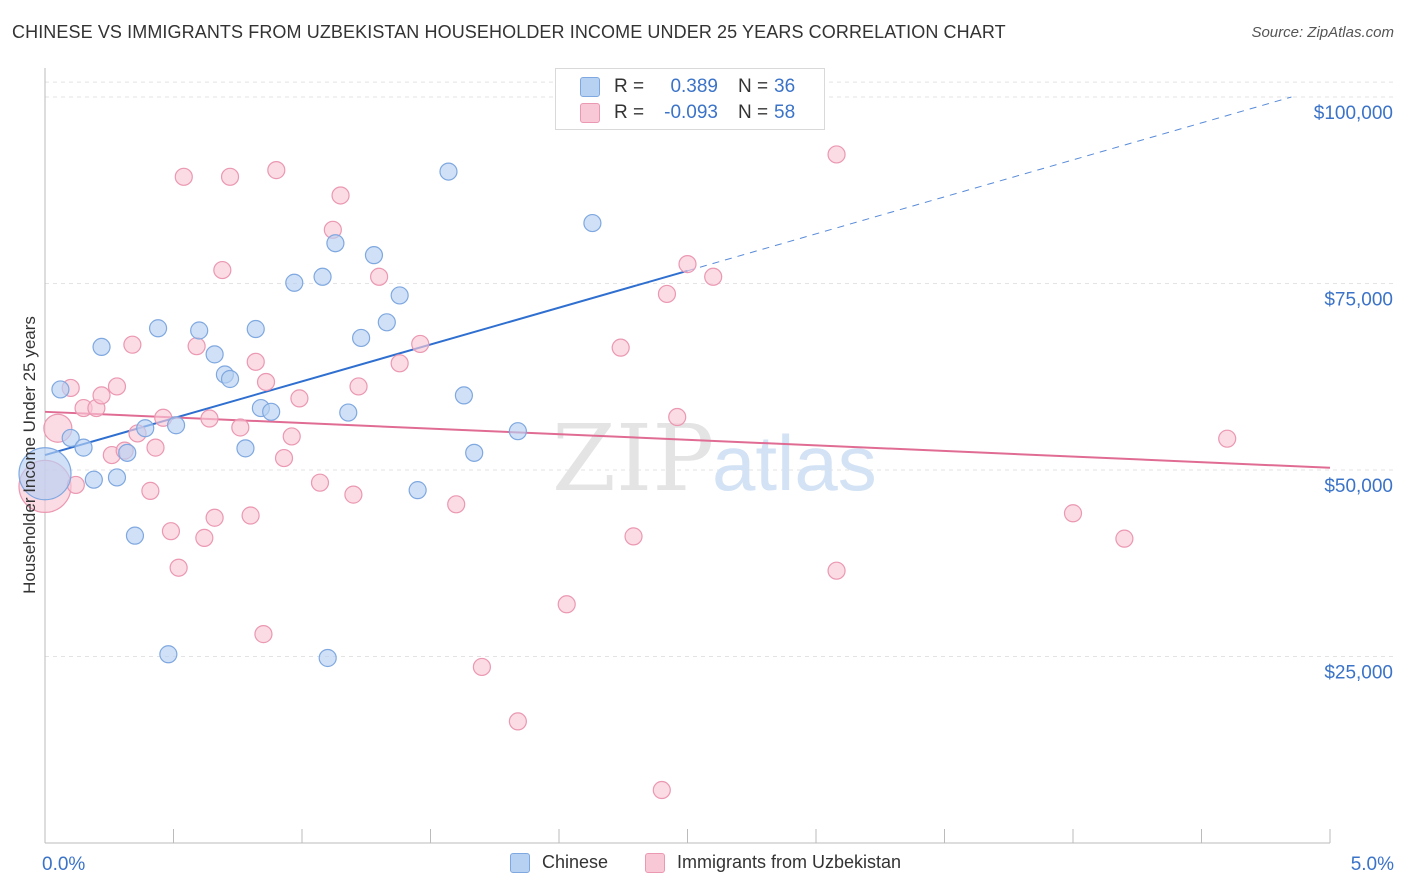 This screenshot has width=1406, height=892. What do you see at coordinates (785, 112) in the screenshot?
I see `n-value: 58` at bounding box center [785, 112].